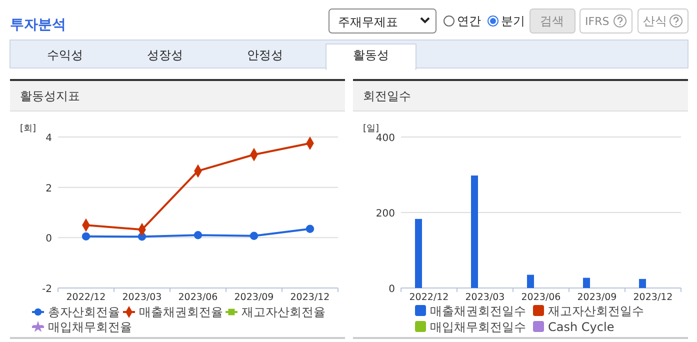 This screenshot has width=697, height=342. Describe the element at coordinates (368, 22) in the screenshot. I see `text: 주재무제표` at that location.